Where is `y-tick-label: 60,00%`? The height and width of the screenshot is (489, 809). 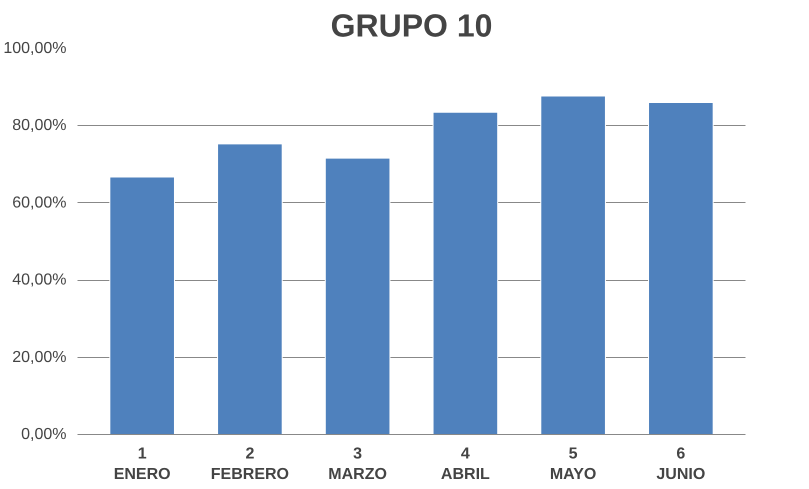 y-tick-label: 60,00% is located at coordinates (39, 203).